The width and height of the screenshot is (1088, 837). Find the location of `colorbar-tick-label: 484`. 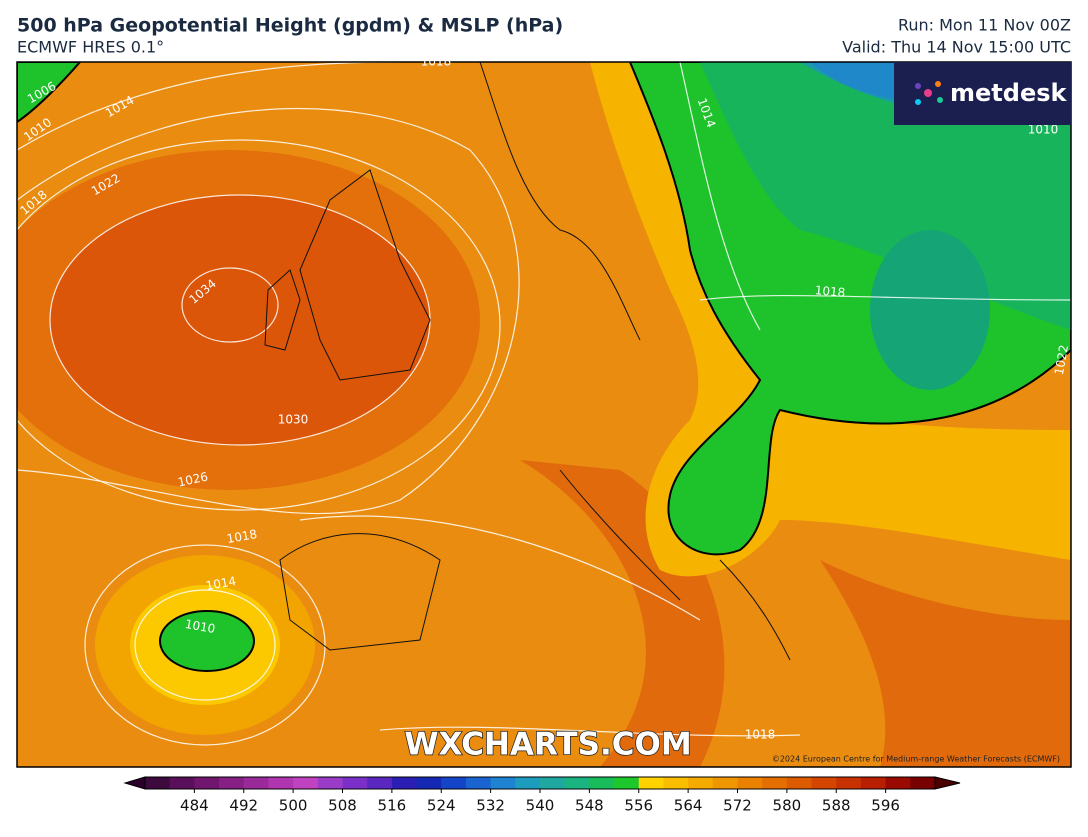

colorbar-tick-label: 484 is located at coordinates (194, 806).